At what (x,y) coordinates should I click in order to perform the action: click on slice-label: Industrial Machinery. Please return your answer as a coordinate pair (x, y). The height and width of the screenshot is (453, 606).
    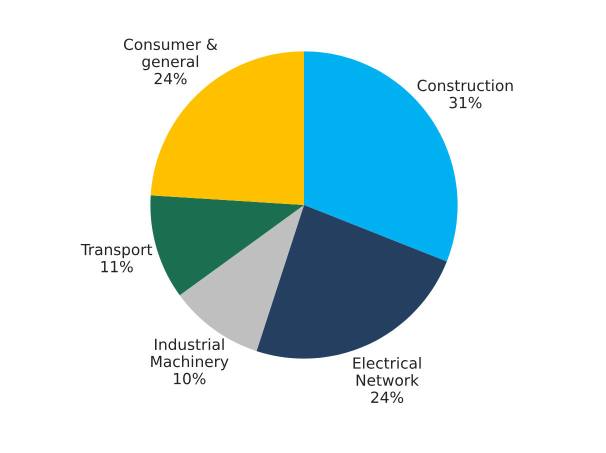
    Looking at the image, I should click on (190, 354).